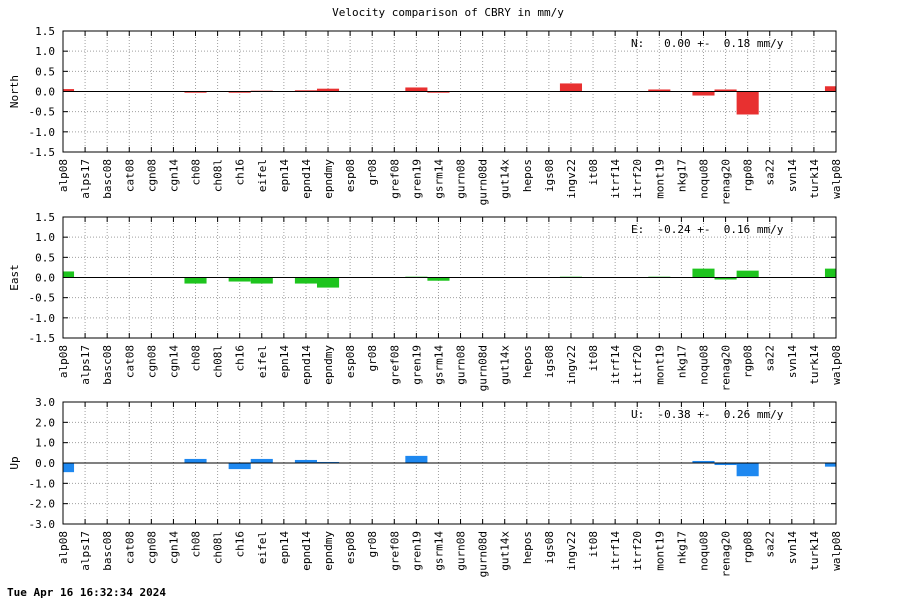 The image size is (900, 600). Describe the element at coordinates (306, 365) in the screenshot. I see `x-tick-label: epnd14` at that location.